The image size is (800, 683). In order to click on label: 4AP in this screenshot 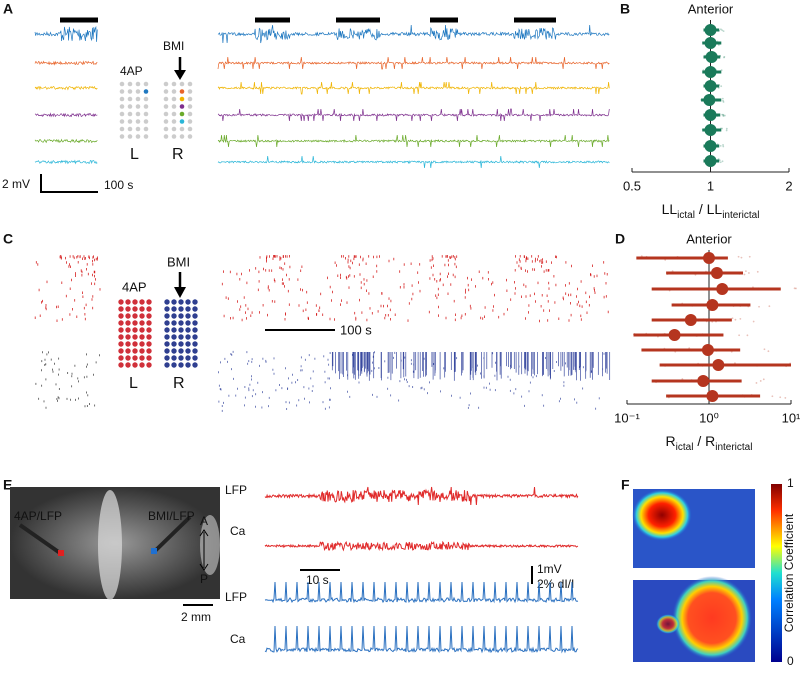, I will do `click(134, 286)`.